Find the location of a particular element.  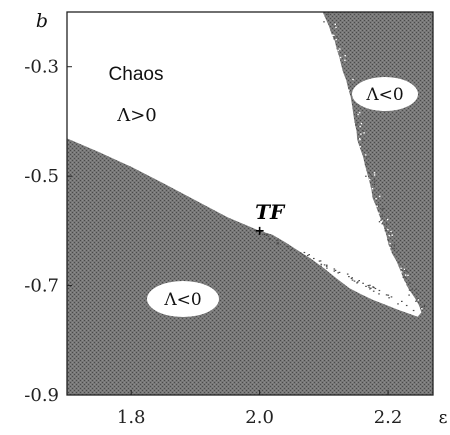

region-label-lambda-positive: Λ>0 is located at coordinates (136, 115).